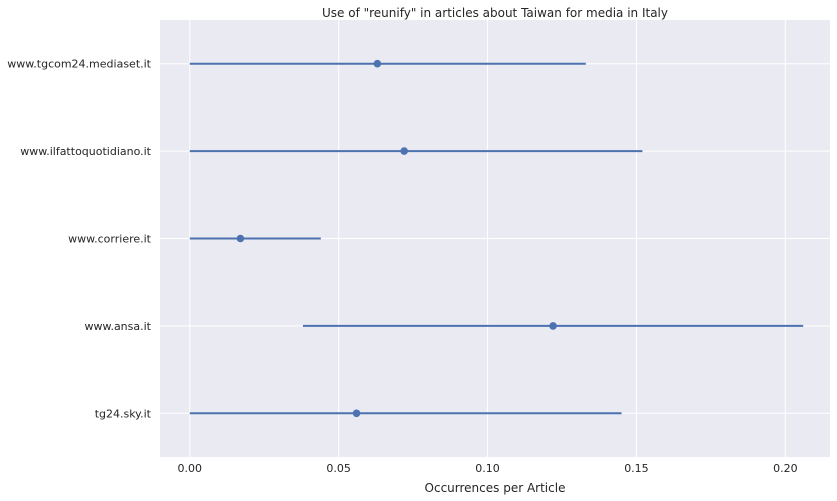 The height and width of the screenshot is (501, 837). What do you see at coordinates (785, 468) in the screenshot?
I see `x-tick-label: 0.20` at bounding box center [785, 468].